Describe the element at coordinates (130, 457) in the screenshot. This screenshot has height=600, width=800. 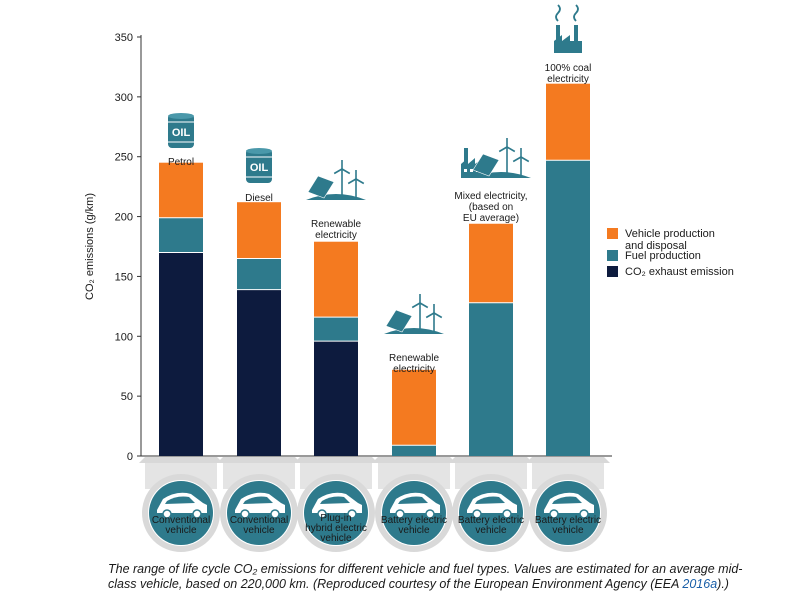
I see `y-tick-label: 0` at that location.